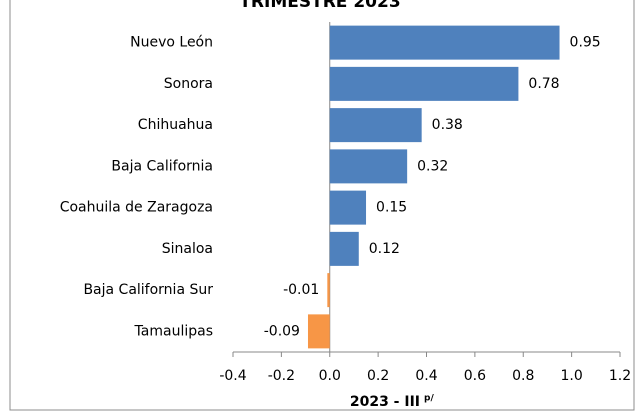 The width and height of the screenshot is (641, 419). What do you see at coordinates (571, 376) in the screenshot?
I see `x-tick-label: 1.0` at bounding box center [571, 376].